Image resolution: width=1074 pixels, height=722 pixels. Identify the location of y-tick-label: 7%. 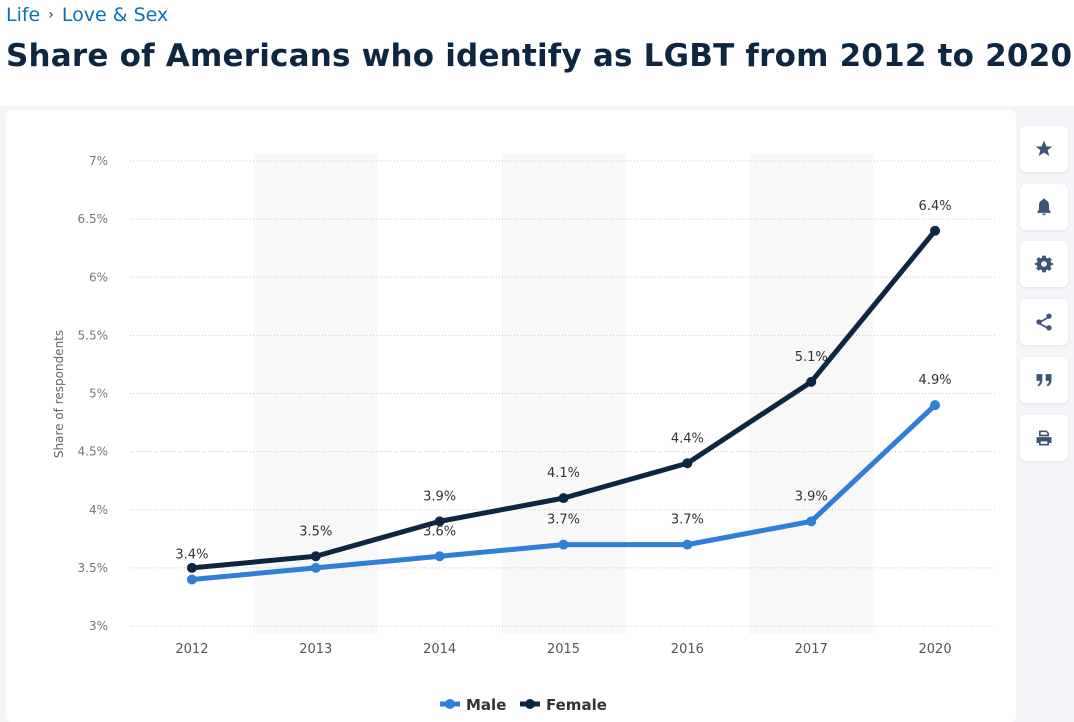
(98, 161).